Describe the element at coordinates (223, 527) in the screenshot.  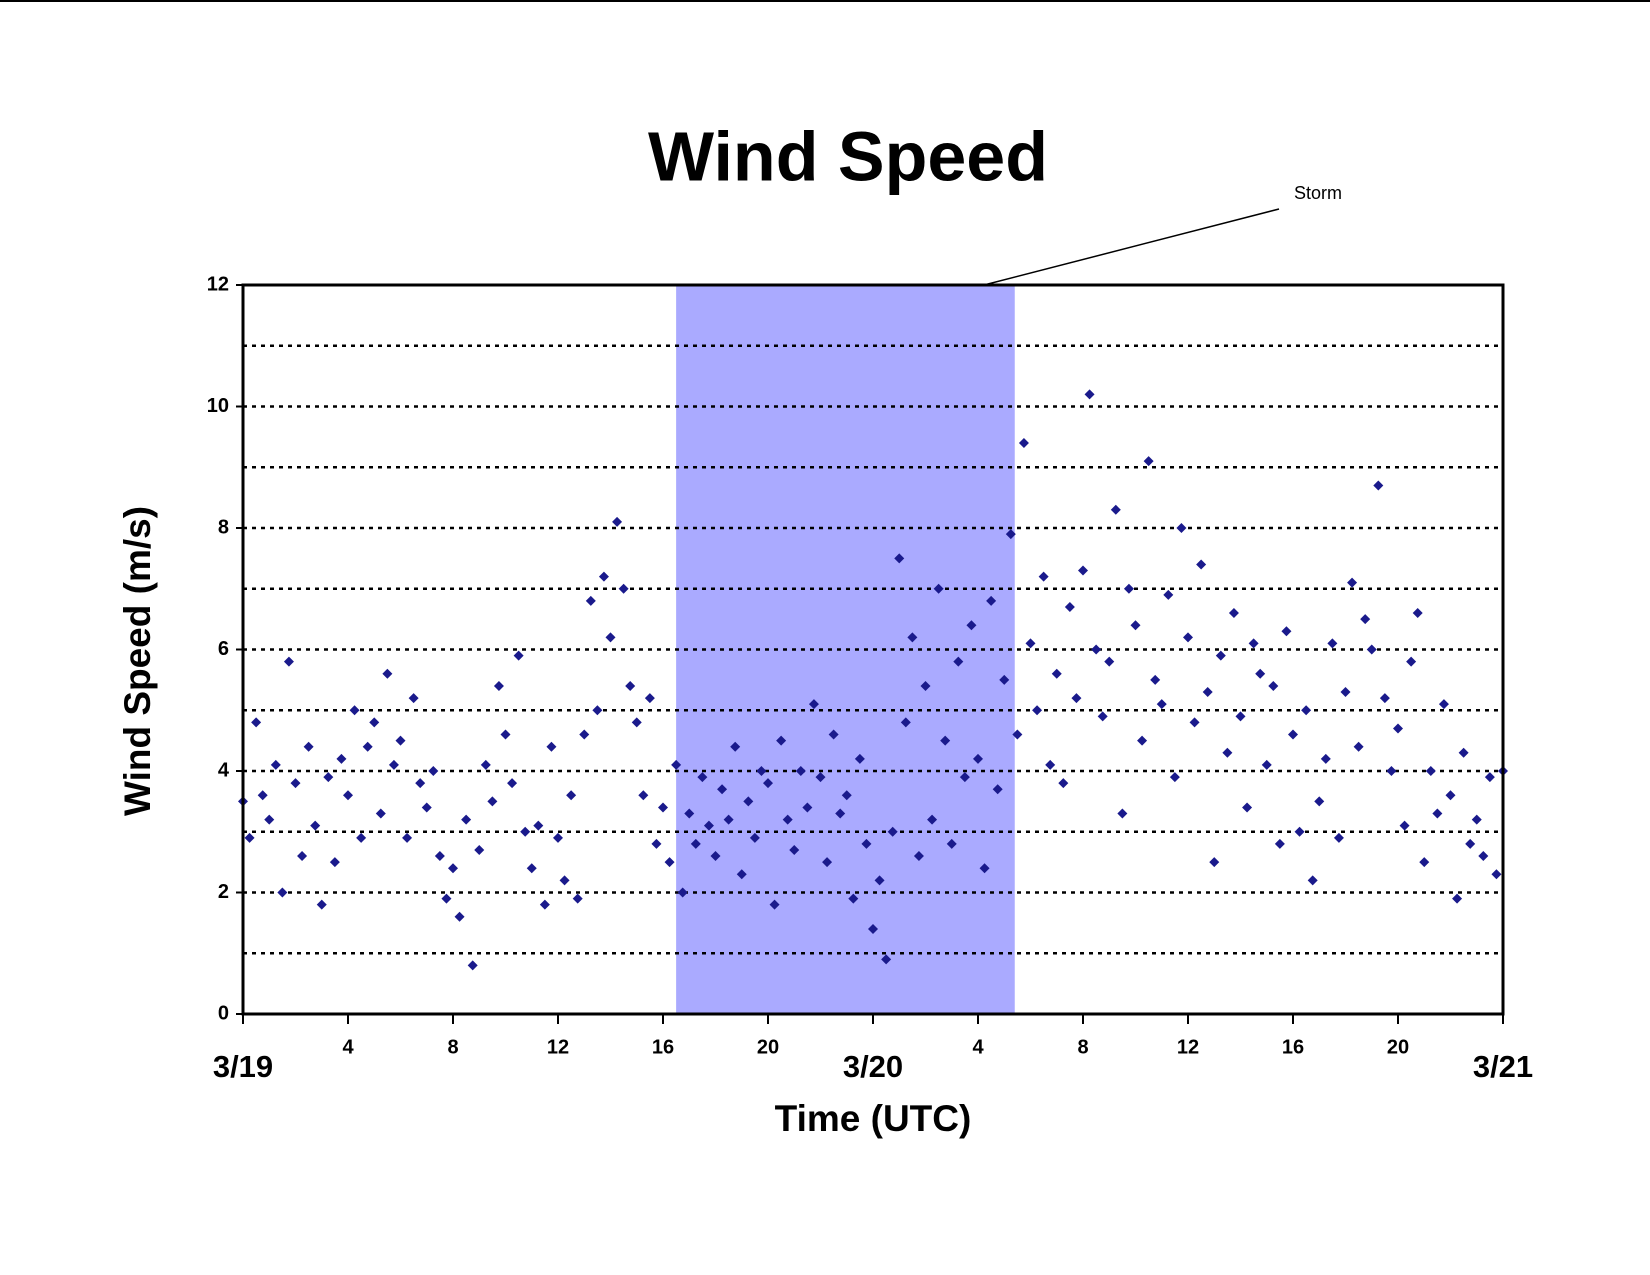
I see `y-tick-label: 8` at that location.